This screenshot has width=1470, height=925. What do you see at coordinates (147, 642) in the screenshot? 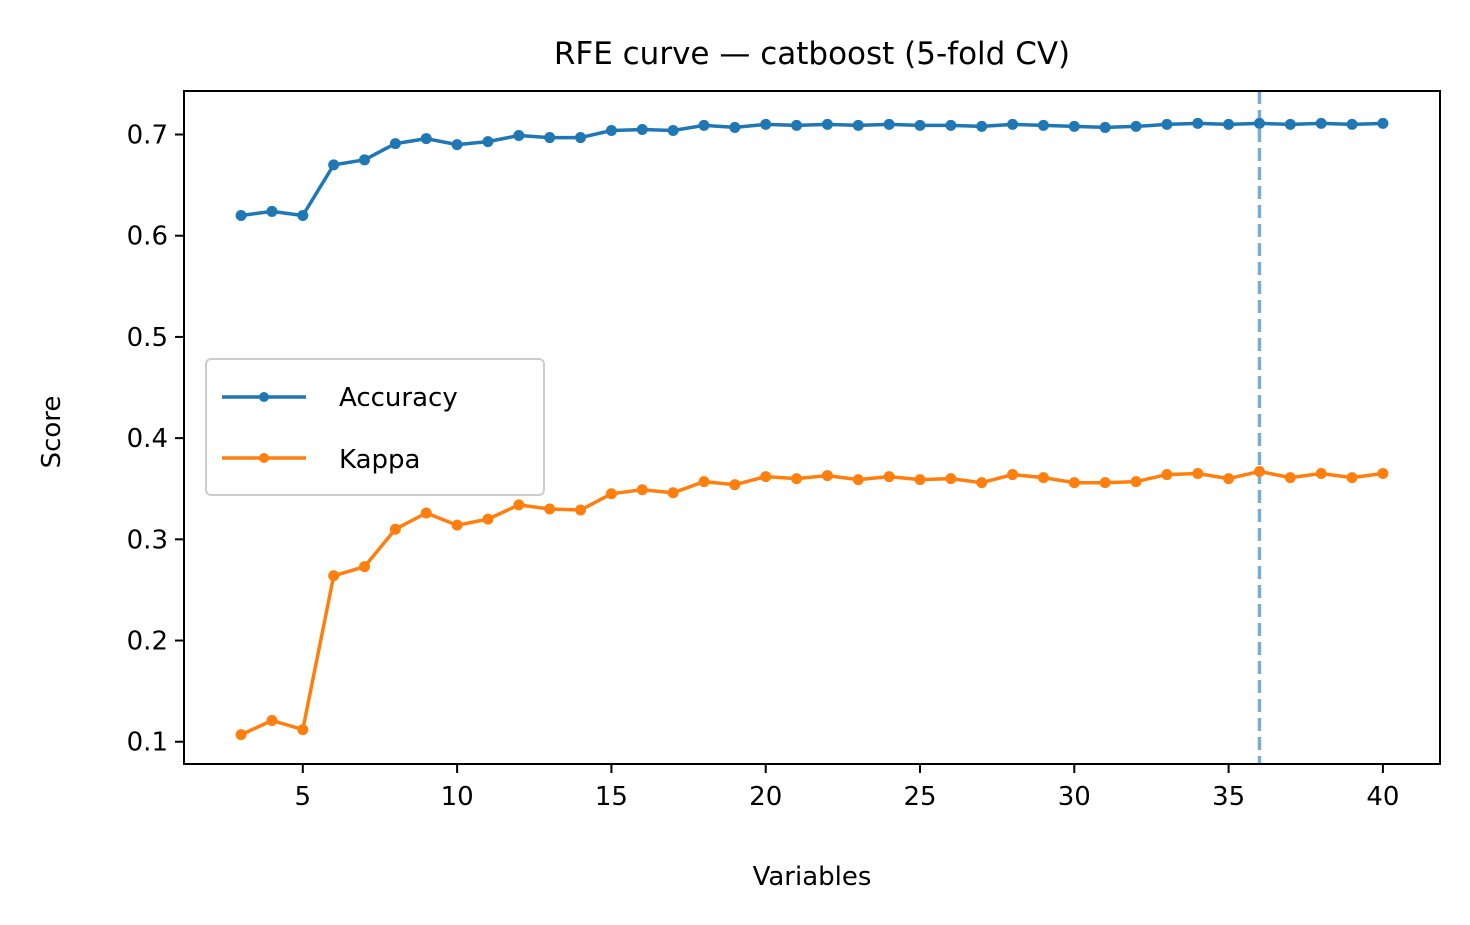
I see `y-tick-label: 0.2` at bounding box center [147, 642].